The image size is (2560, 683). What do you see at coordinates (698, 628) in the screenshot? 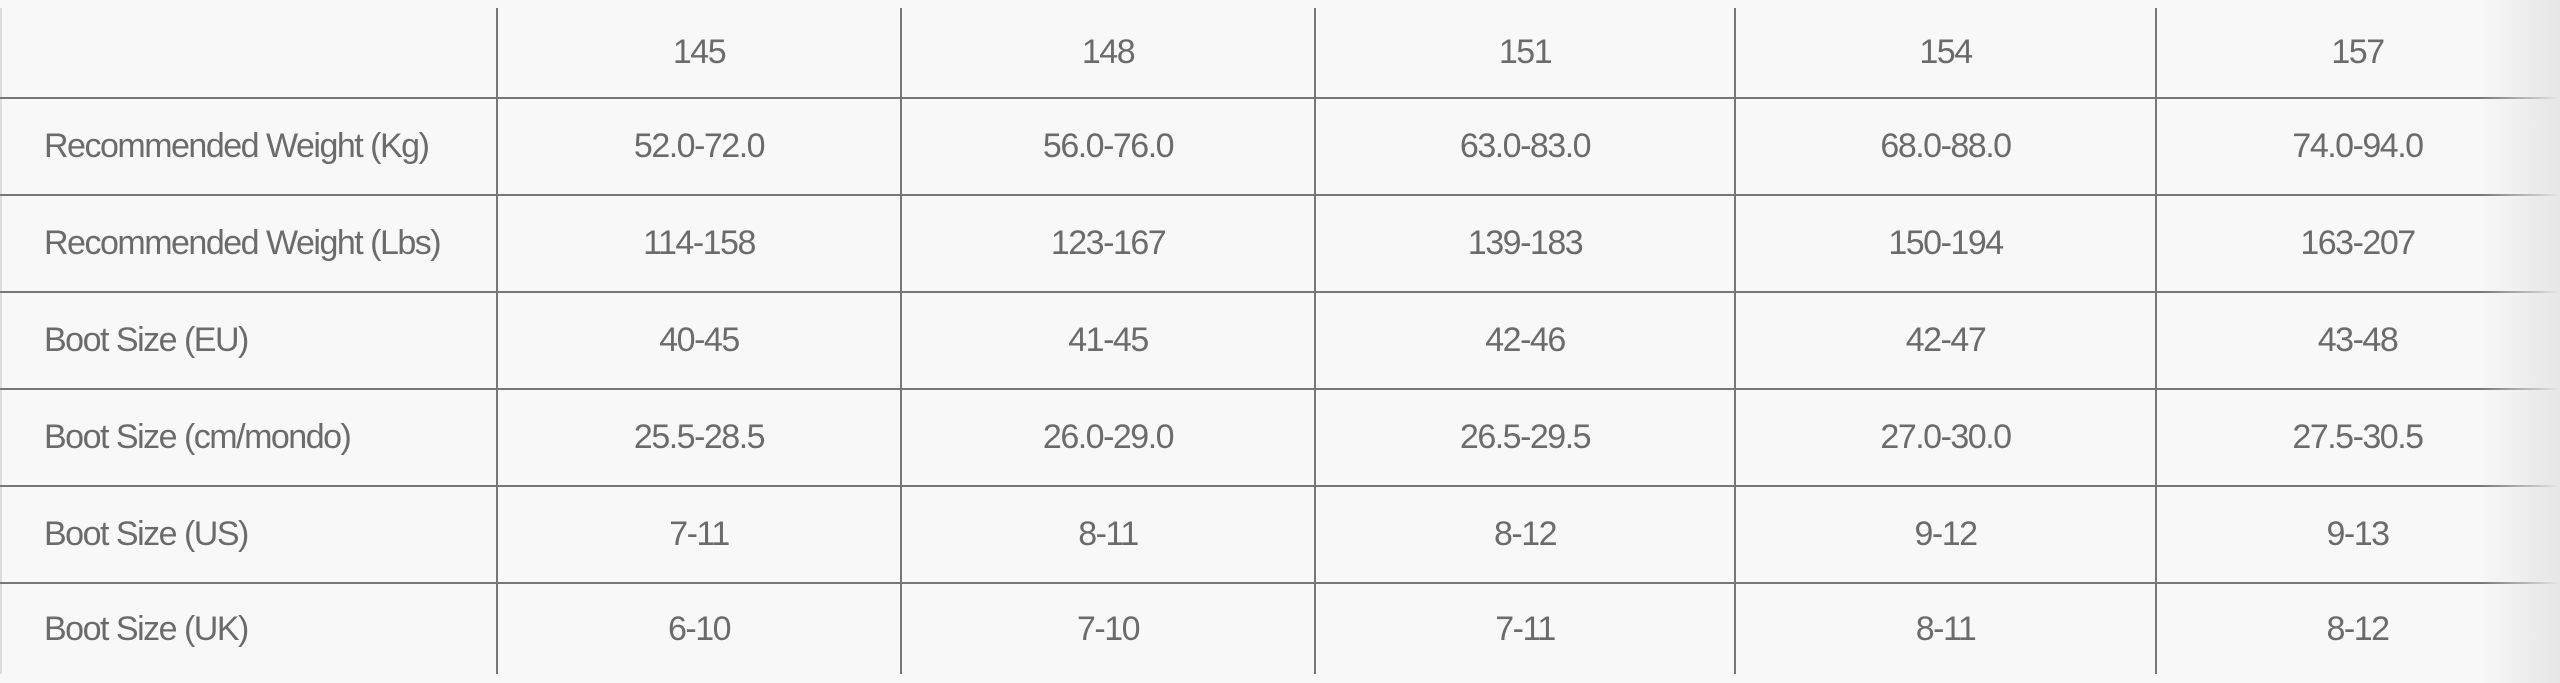
I see `table-cell: 6-10` at bounding box center [698, 628].